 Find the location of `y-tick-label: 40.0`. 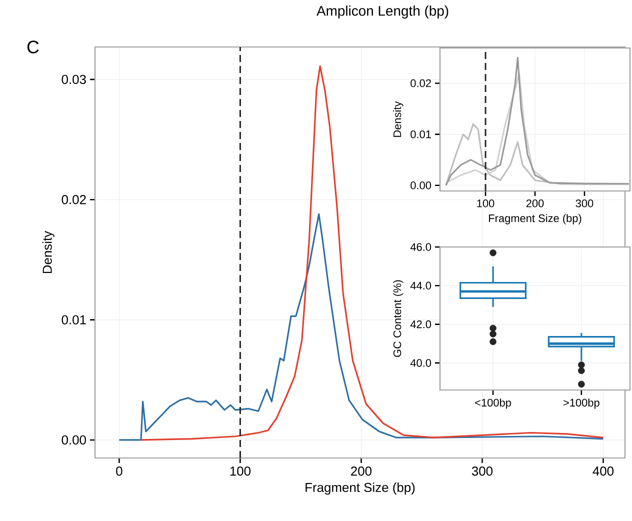

y-tick-label: 40.0 is located at coordinates (421, 363).